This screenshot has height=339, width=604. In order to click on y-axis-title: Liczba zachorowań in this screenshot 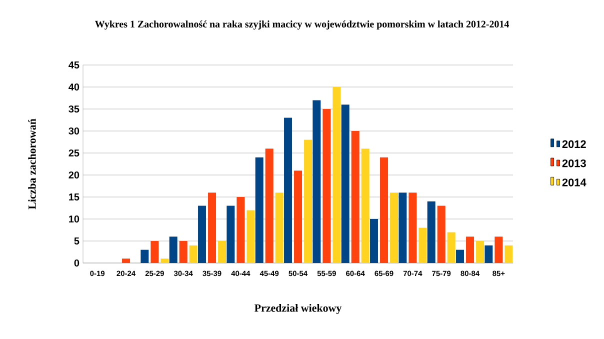, I will do `click(32, 164)`.